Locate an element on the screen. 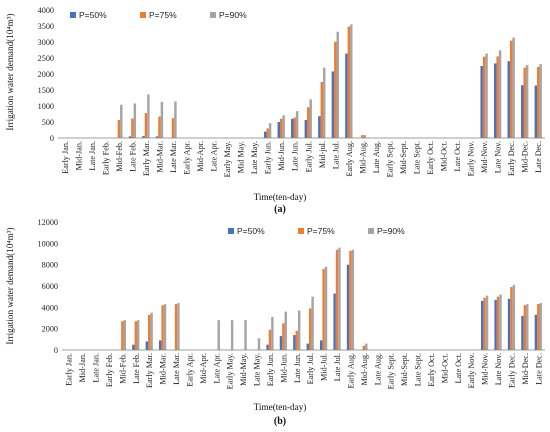 The width and height of the screenshot is (550, 432). chart-a-y-tick-label: 4000 is located at coordinates (46, 10).